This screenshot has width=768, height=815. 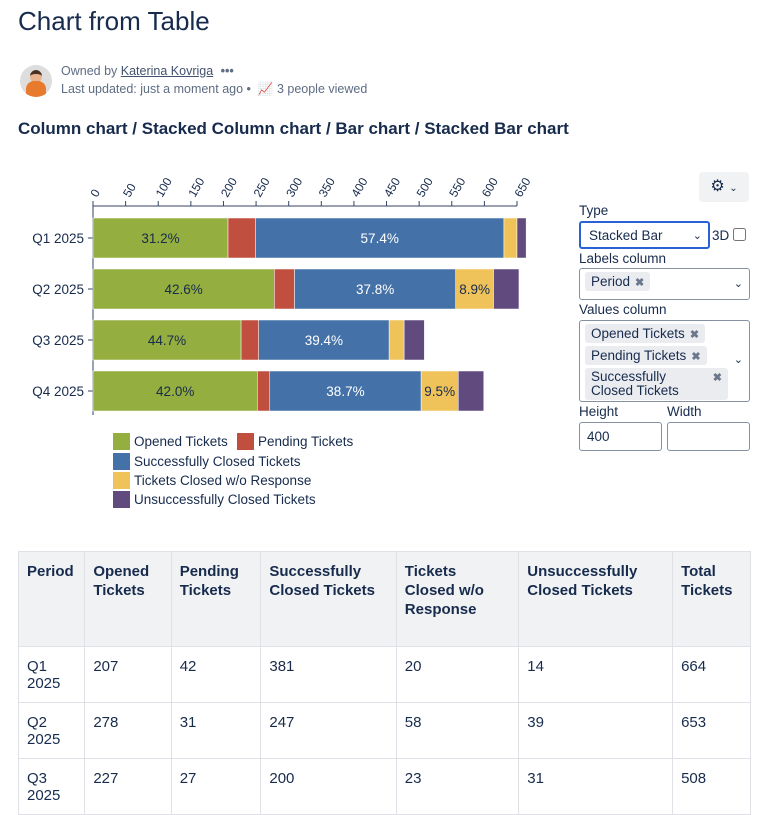 What do you see at coordinates (724, 187) in the screenshot?
I see `settings-gear-button: ⚙ ⌄` at bounding box center [724, 187].